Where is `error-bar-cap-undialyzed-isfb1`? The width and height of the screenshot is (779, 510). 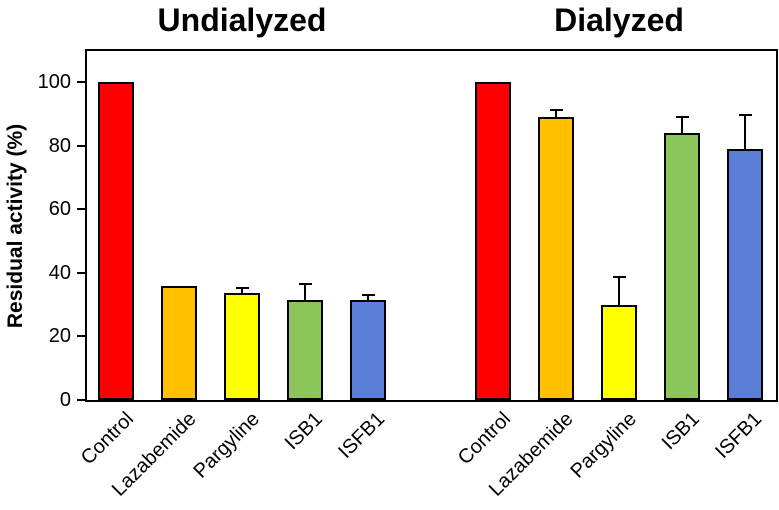
error-bar-cap-undialyzed-isfb1 is located at coordinates (368, 295).